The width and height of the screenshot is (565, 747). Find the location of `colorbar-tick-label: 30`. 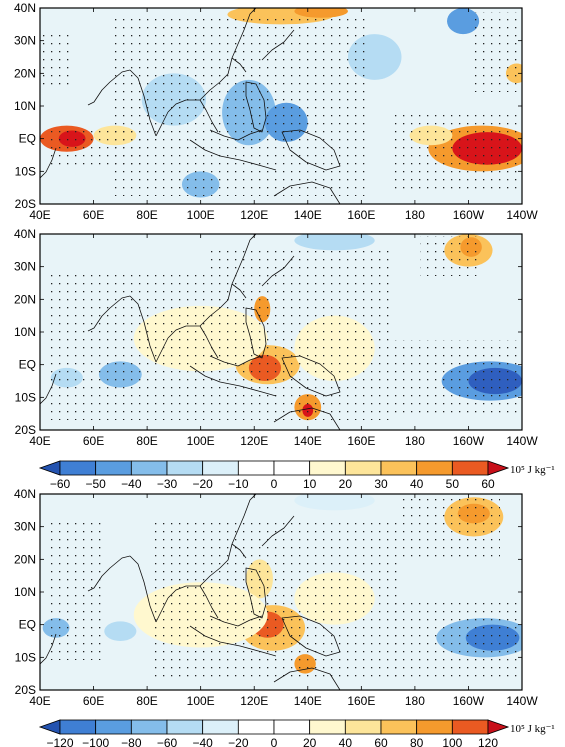

colorbar-tick-label: 30 is located at coordinates (381, 484).